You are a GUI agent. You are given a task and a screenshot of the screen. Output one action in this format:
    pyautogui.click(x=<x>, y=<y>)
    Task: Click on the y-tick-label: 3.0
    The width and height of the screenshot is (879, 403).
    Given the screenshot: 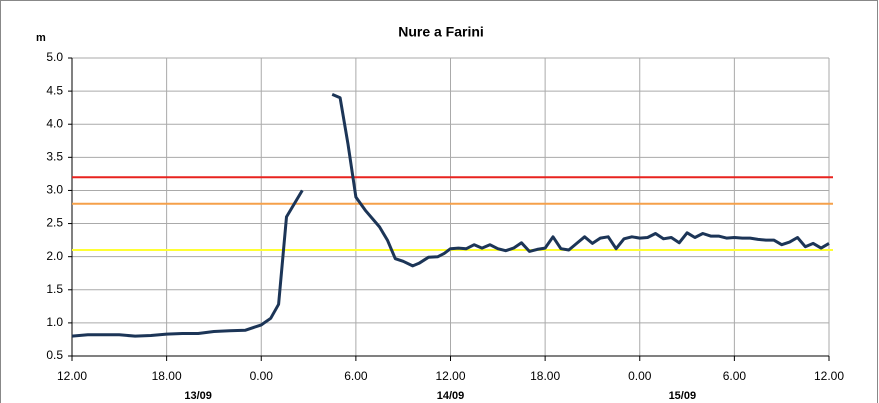 What is the action you would take?
    pyautogui.click(x=54, y=190)
    